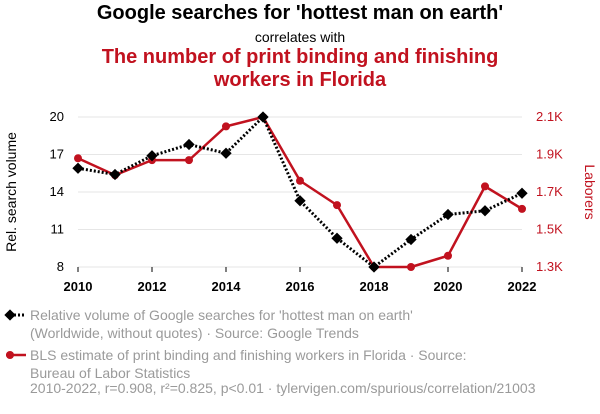 The height and width of the screenshot is (414, 600). I want to click on y-tick-label-left: 14, so click(57, 191).